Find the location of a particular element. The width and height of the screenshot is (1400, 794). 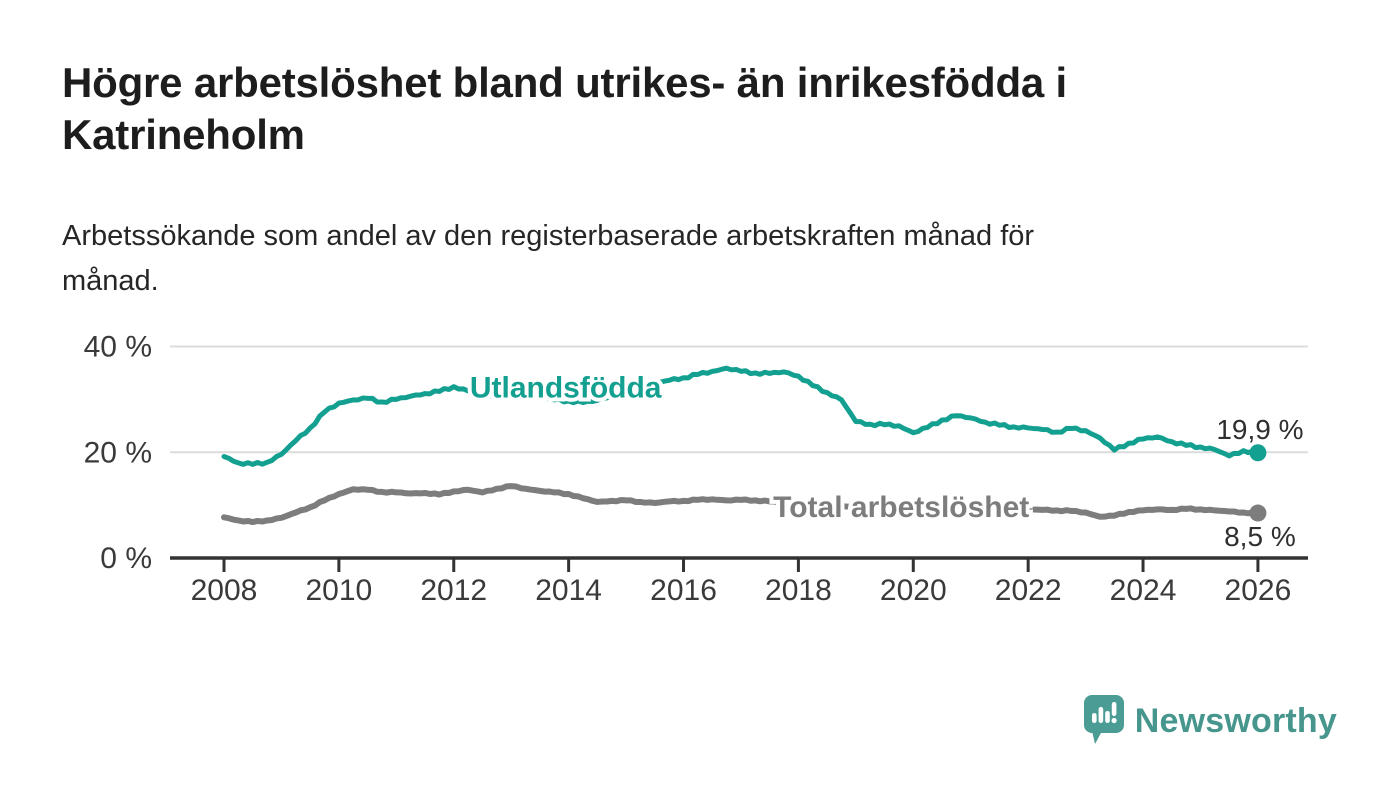

newsworthy-speech-bubble-barchart-icon is located at coordinates (1103, 719).